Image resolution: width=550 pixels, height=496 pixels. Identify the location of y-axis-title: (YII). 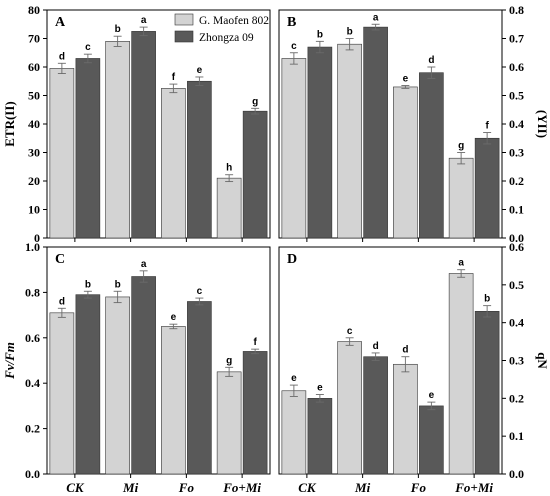
(542, 124).